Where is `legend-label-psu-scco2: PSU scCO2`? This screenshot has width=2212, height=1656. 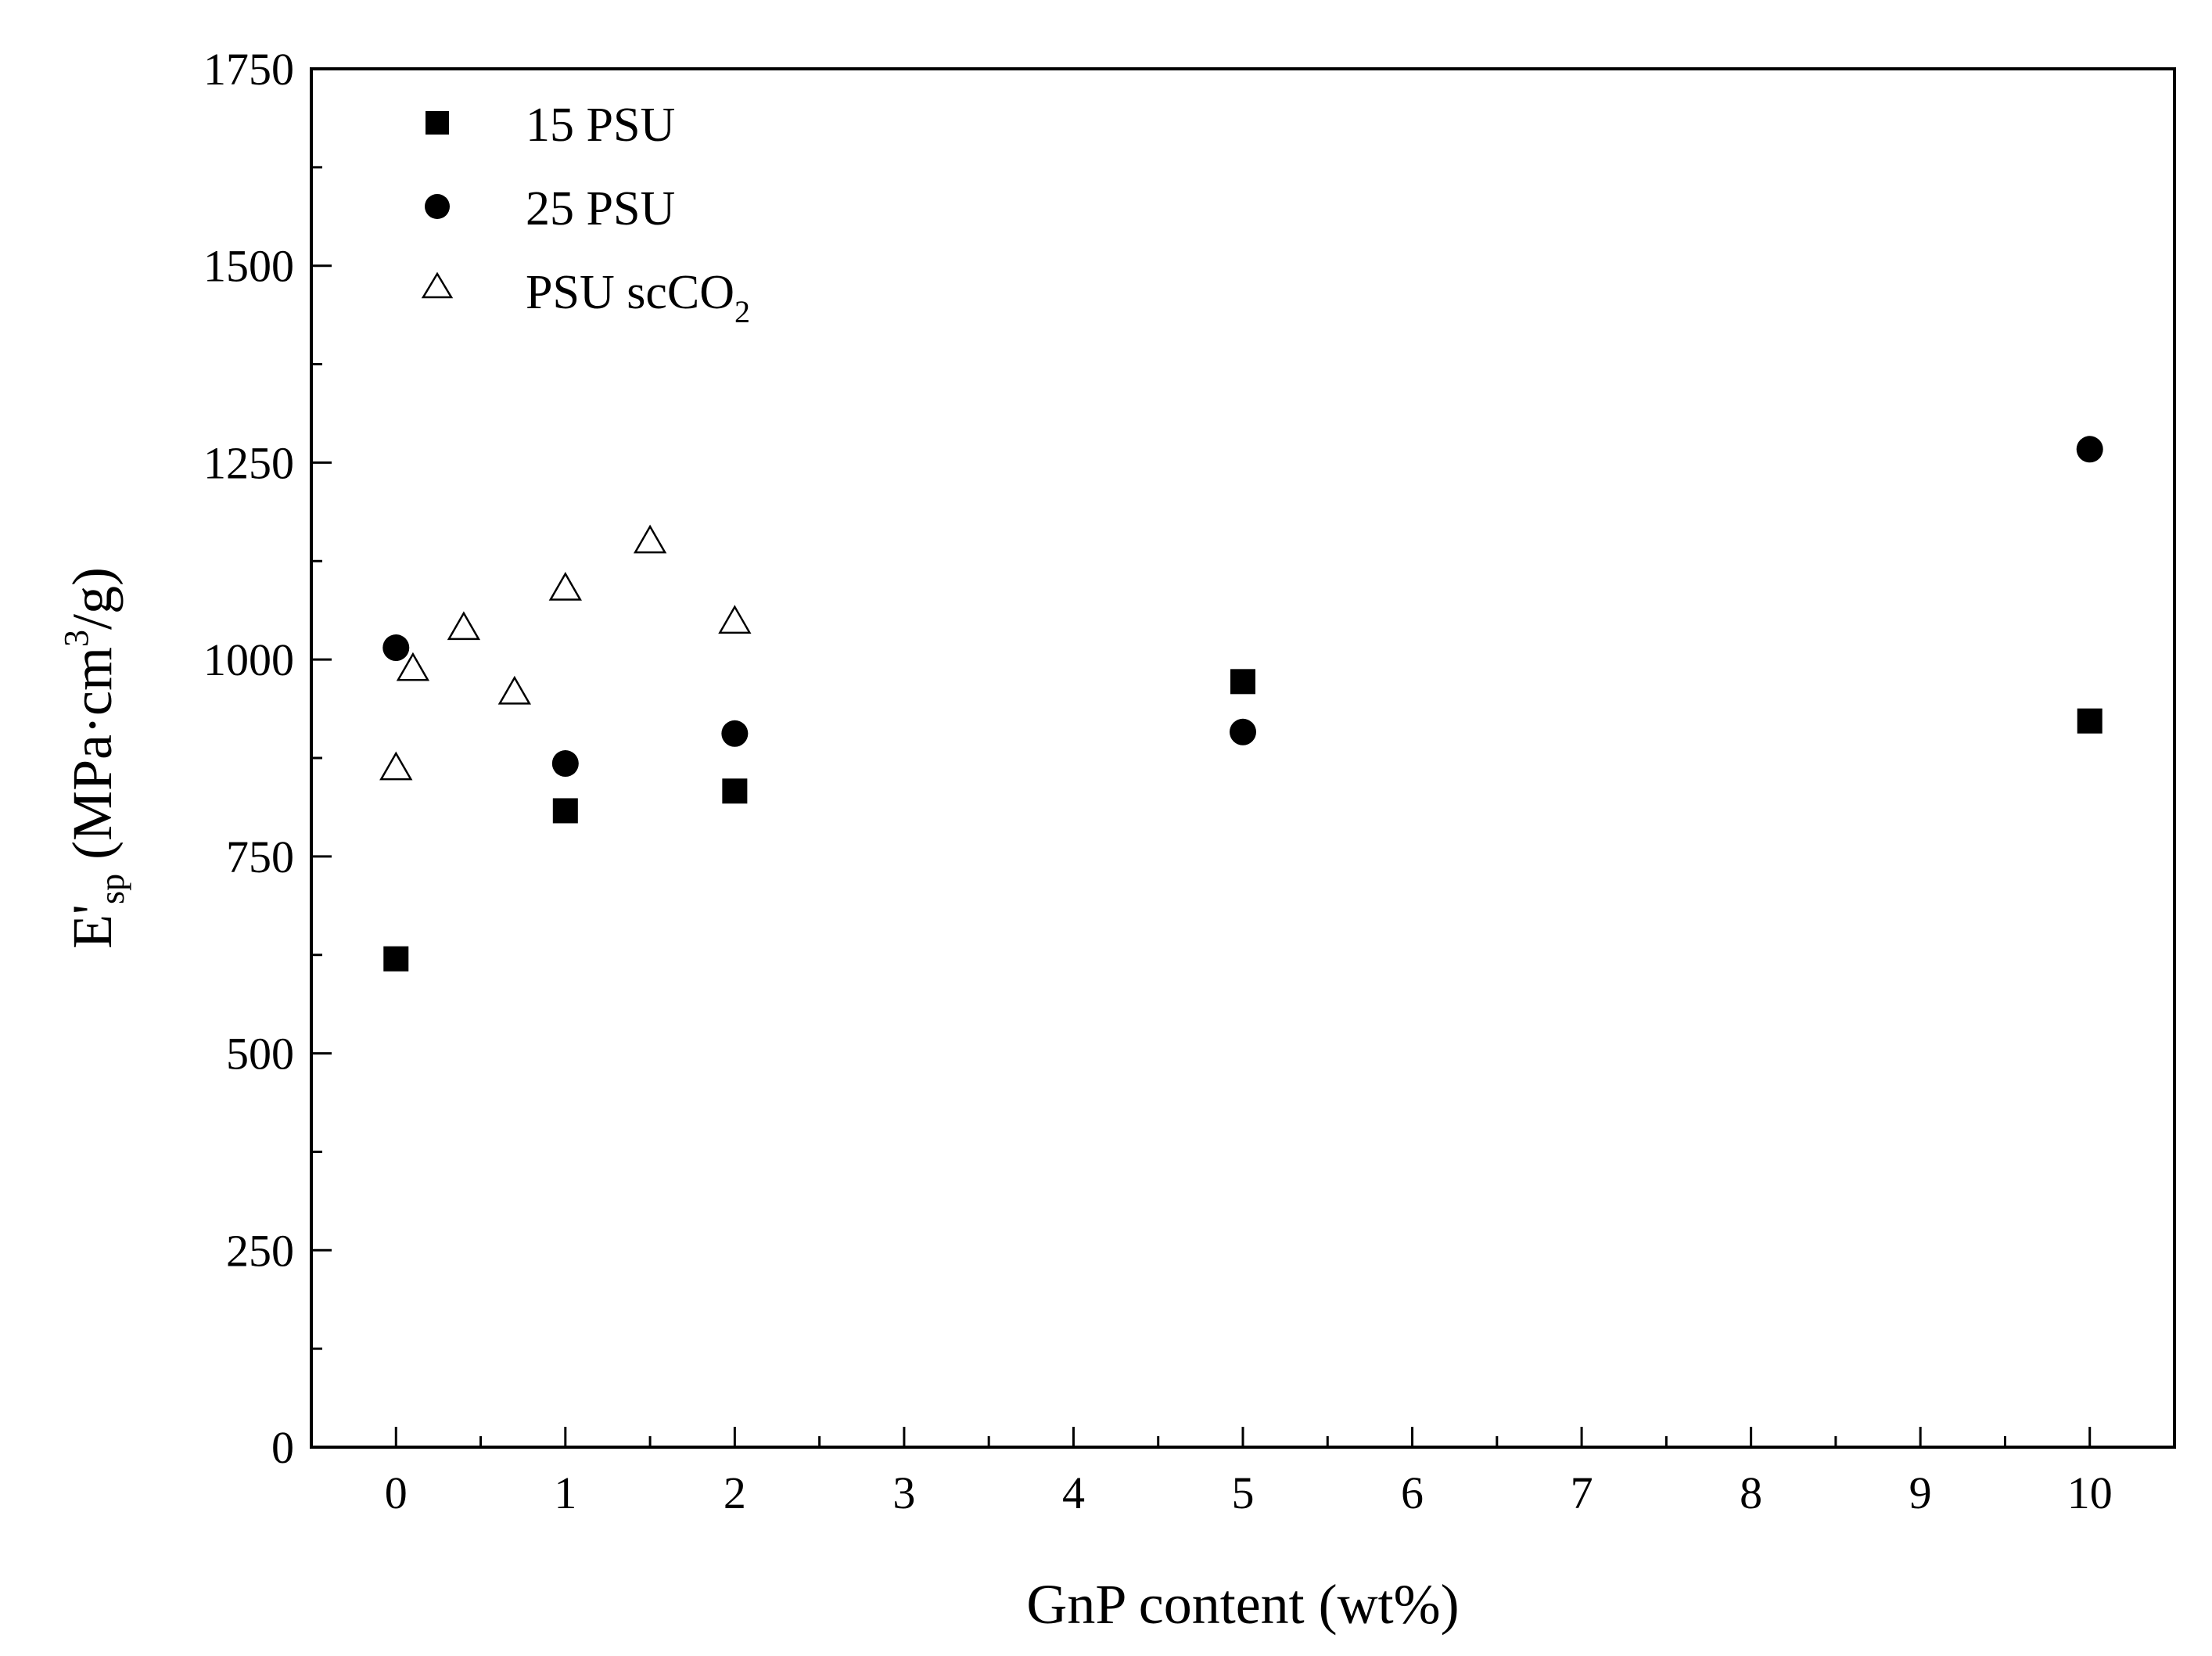
legend-label-psu-scco2: PSU scCO2 is located at coordinates (638, 298).